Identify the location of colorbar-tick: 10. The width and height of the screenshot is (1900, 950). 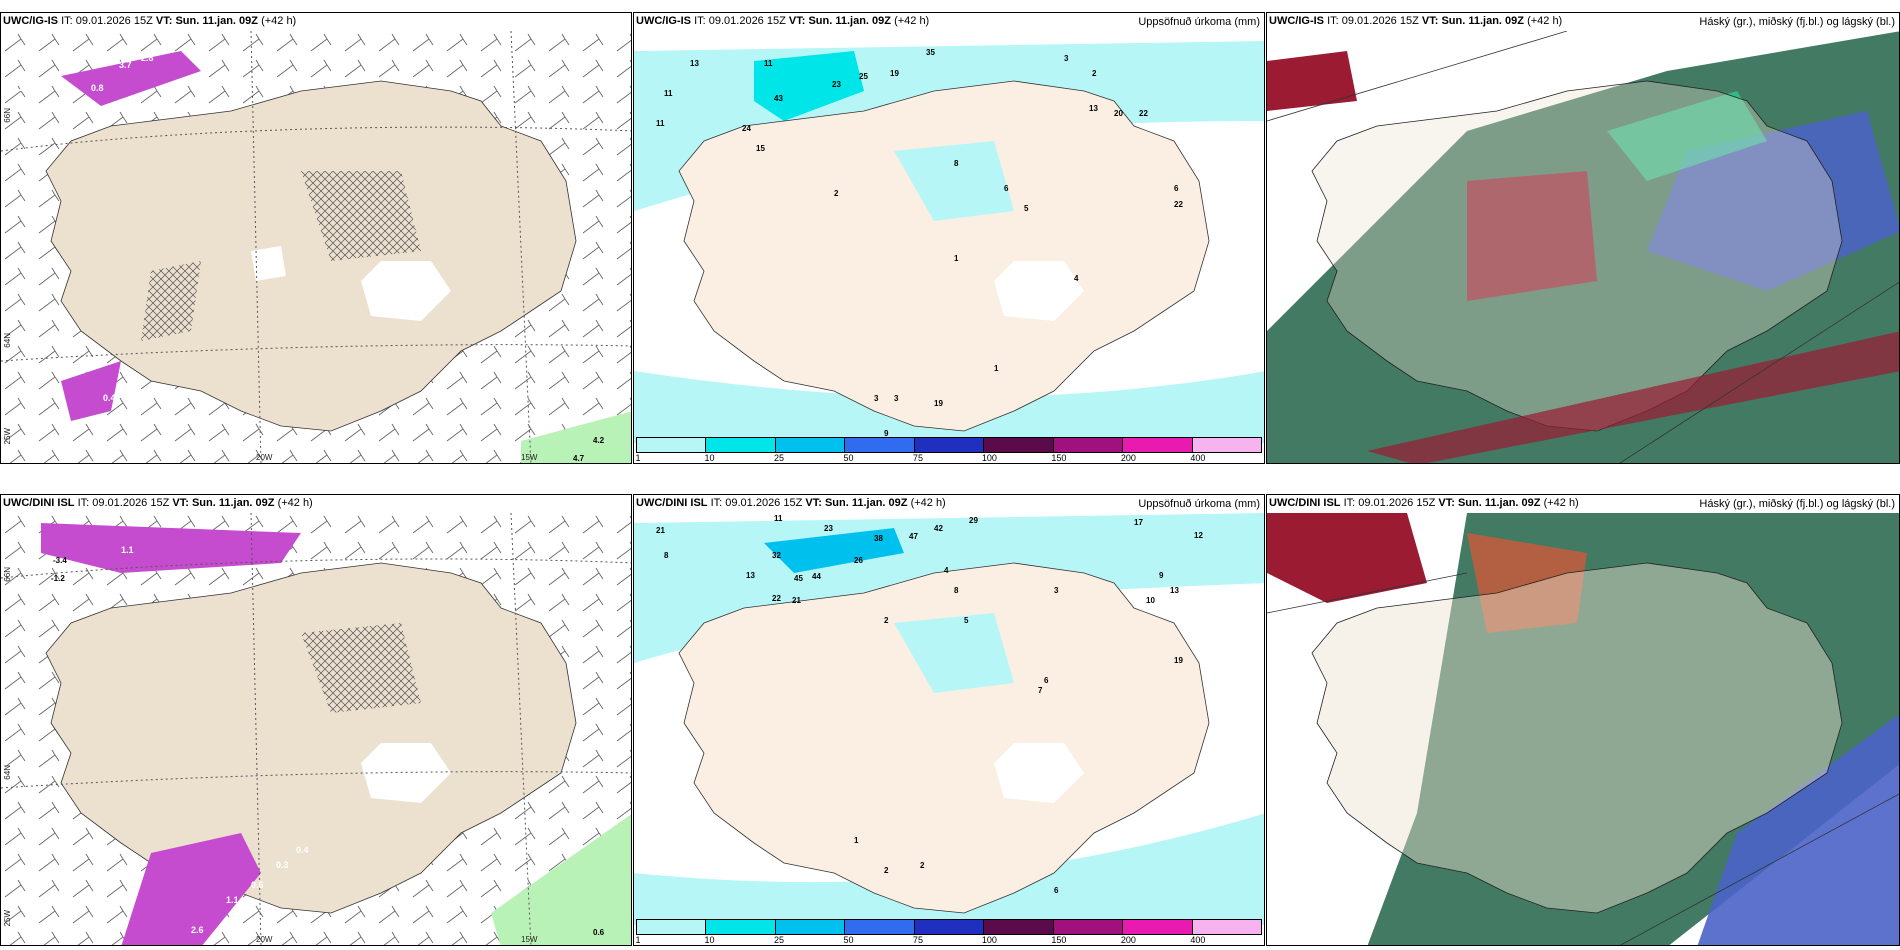
(709, 458).